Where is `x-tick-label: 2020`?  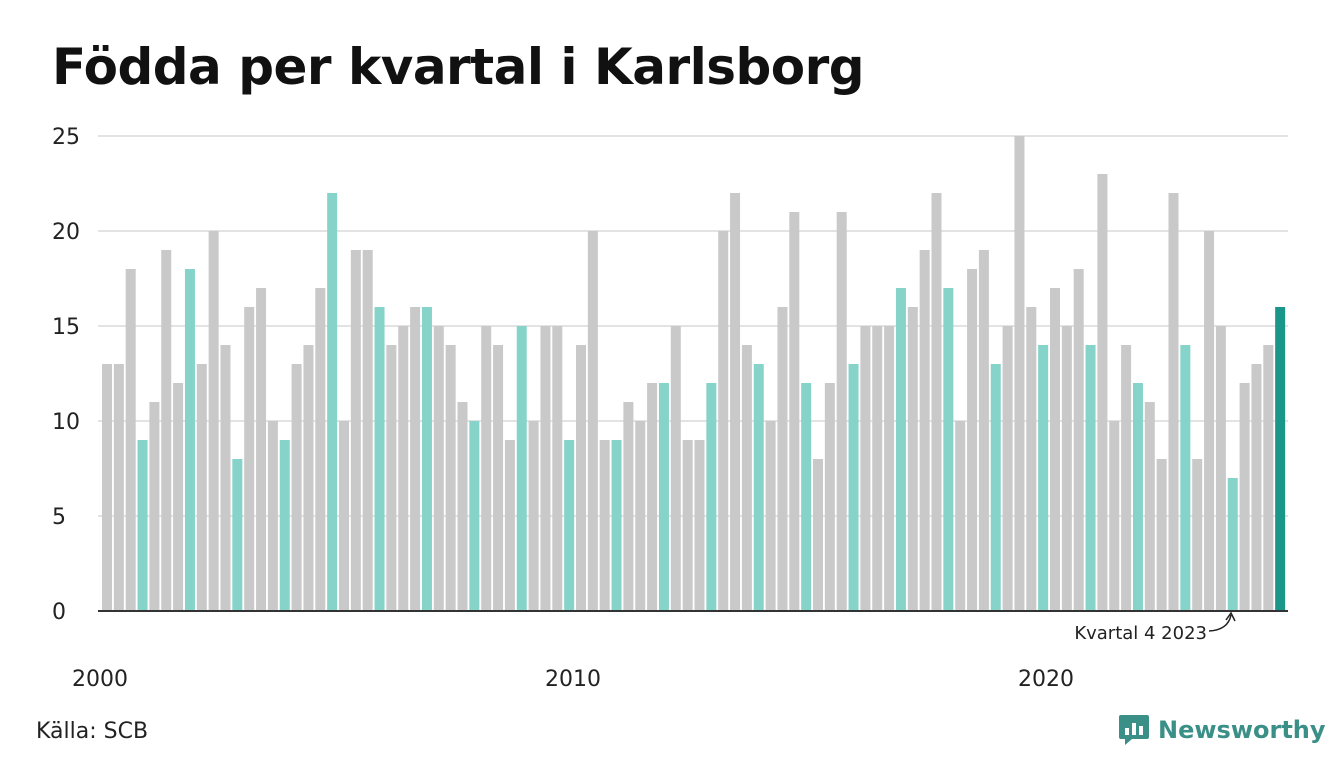
x-tick-label: 2020 is located at coordinates (1046, 679).